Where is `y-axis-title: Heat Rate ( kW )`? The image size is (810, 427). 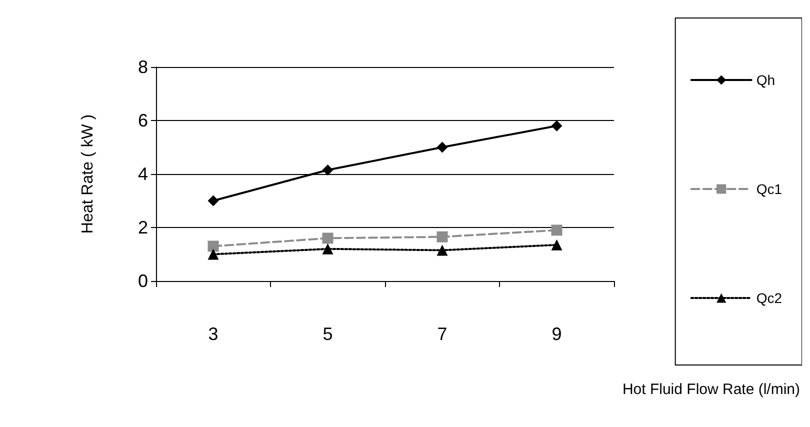 y-axis-title: Heat Rate ( kW ) is located at coordinates (88, 174).